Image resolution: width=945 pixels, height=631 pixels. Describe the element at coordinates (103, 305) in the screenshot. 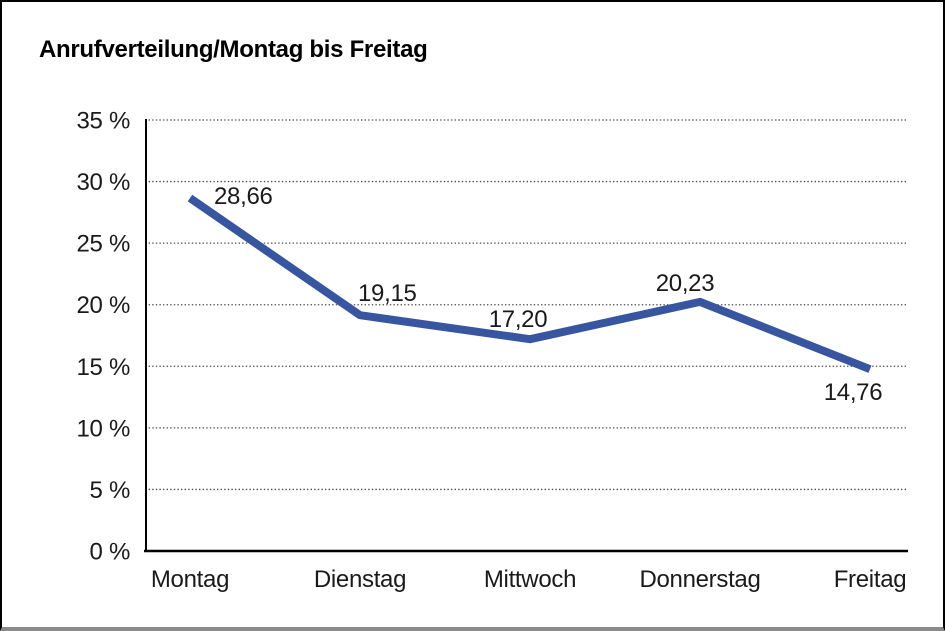

I see `y-tick-label: 20 %` at that location.